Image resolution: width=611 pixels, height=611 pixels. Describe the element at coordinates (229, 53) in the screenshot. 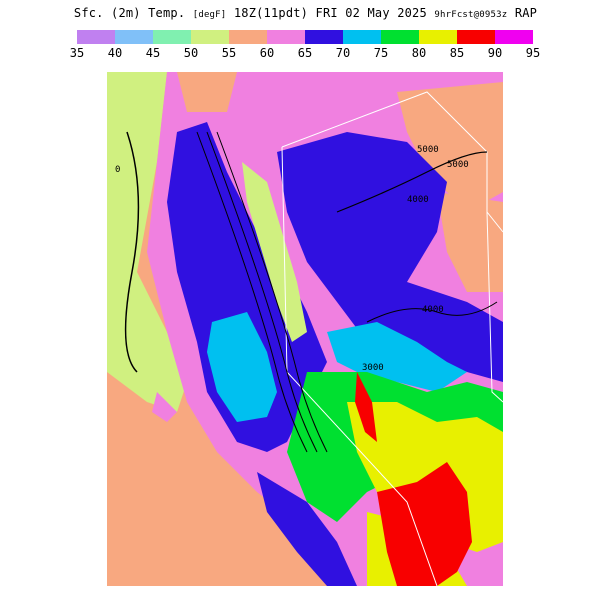

I see `scale-tick-label: 55` at that location.